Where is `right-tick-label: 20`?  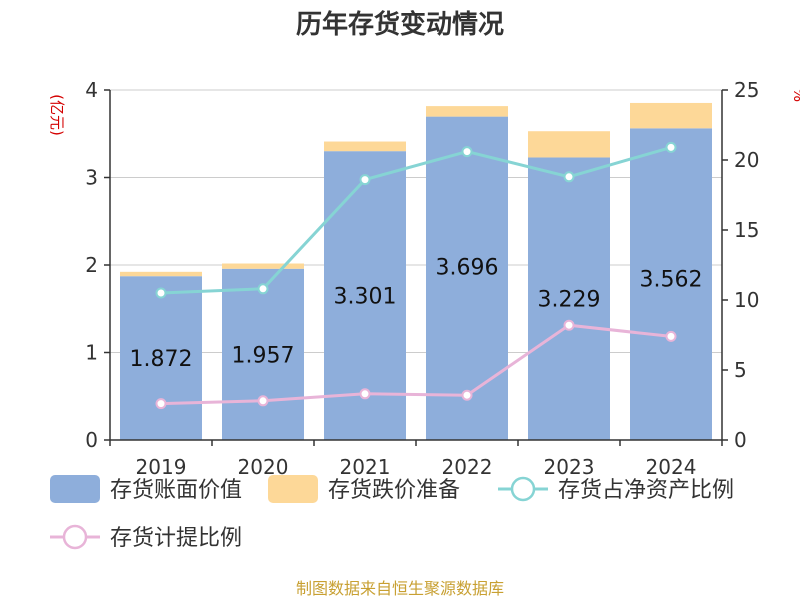 right-tick-label: 20 is located at coordinates (746, 160).